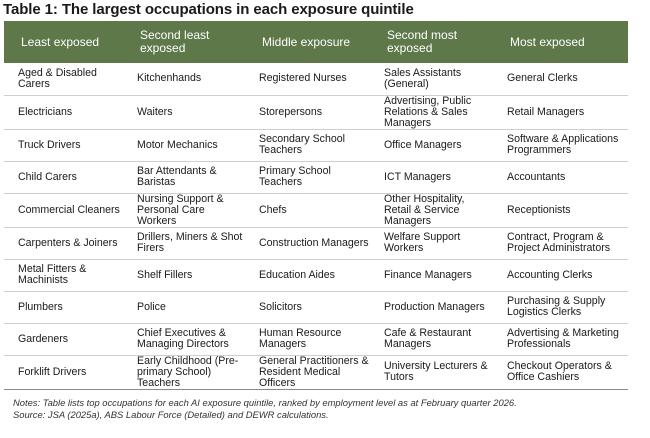  I want to click on table-cell: Chefs, so click(273, 209).